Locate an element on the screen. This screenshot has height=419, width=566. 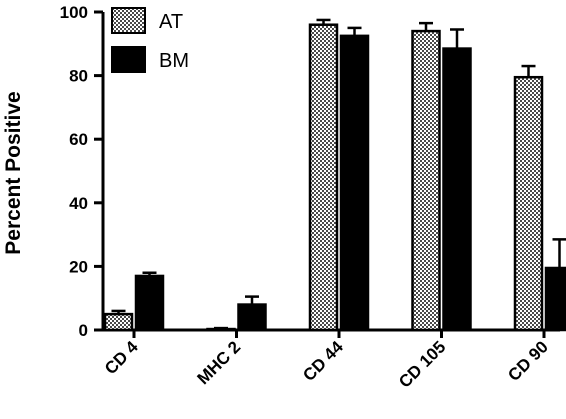
y-tick-label: 0 is located at coordinates (83, 330).